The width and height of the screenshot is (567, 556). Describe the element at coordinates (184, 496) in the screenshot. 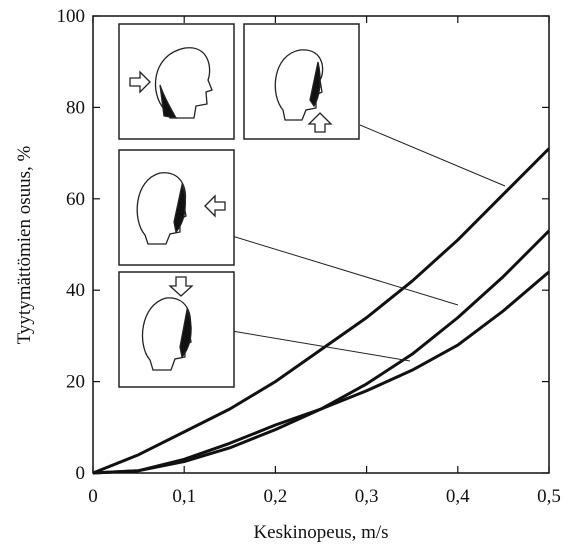

I see `x-tick-label: 0,1` at that location.